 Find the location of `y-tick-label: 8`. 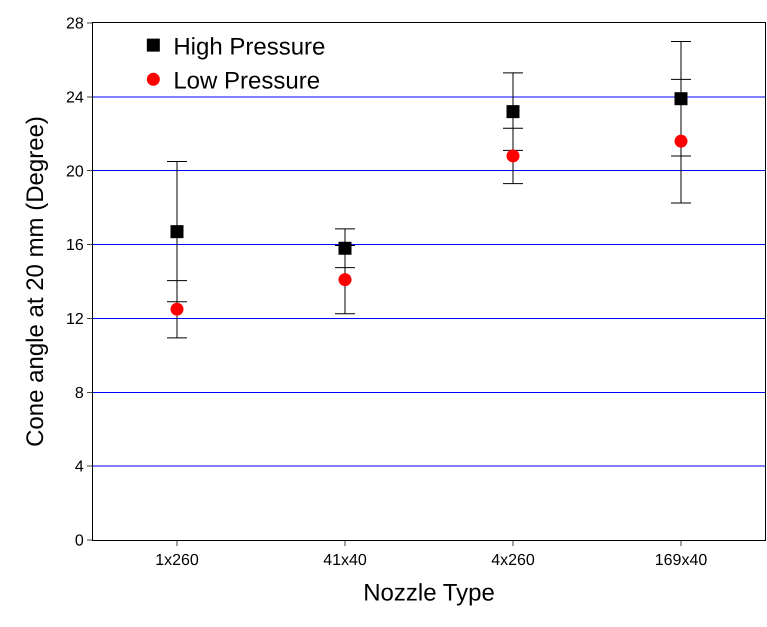

y-tick-label: 8 is located at coordinates (79, 393).